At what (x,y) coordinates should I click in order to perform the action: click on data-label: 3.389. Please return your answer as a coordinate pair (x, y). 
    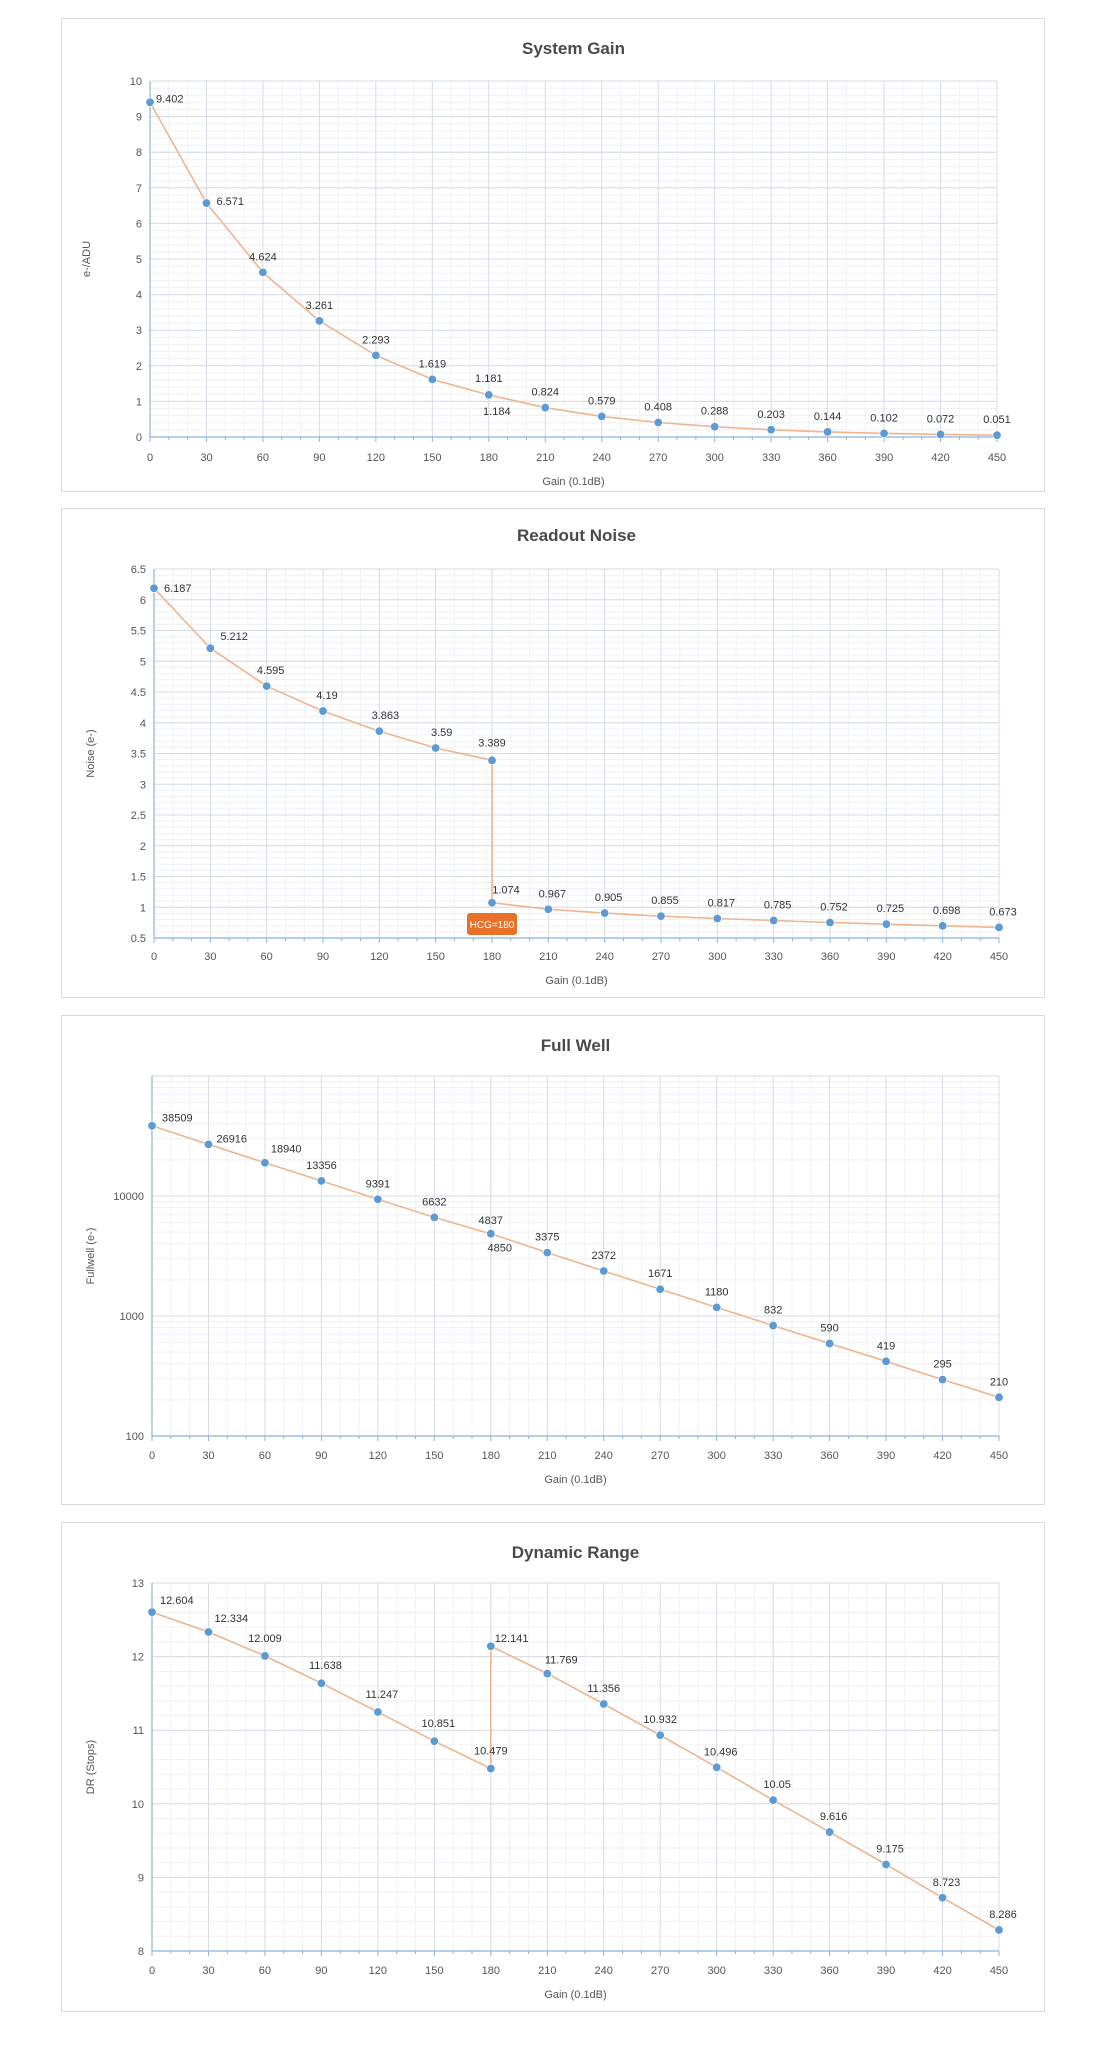
    Looking at the image, I should click on (492, 743).